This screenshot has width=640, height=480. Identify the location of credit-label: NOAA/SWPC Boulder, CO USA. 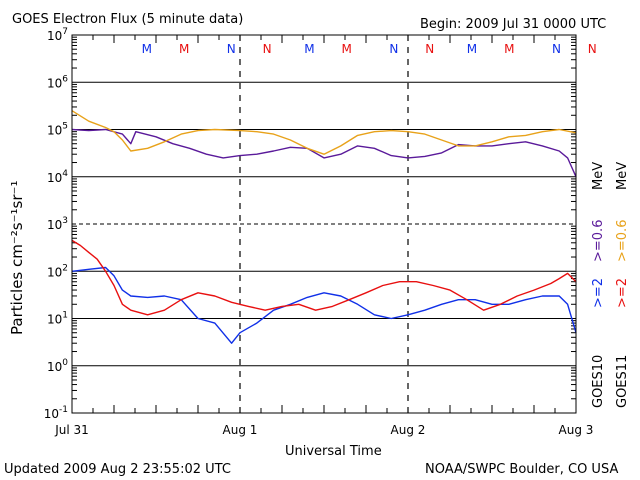
(521, 469).